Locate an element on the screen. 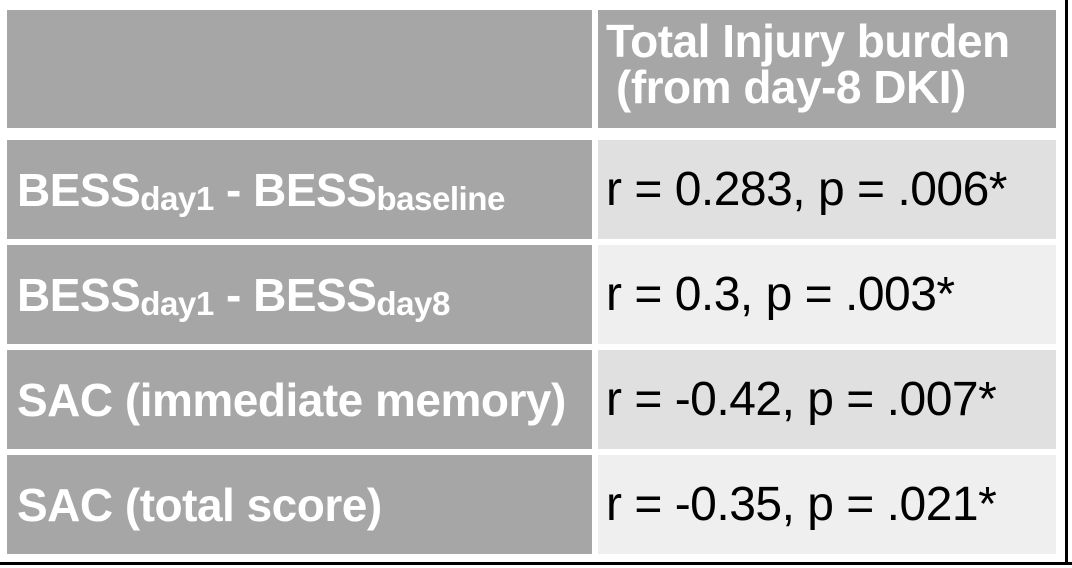 This screenshot has height=568, width=1072. row-label: BESSday1 - BESSday8 is located at coordinates (233, 295).